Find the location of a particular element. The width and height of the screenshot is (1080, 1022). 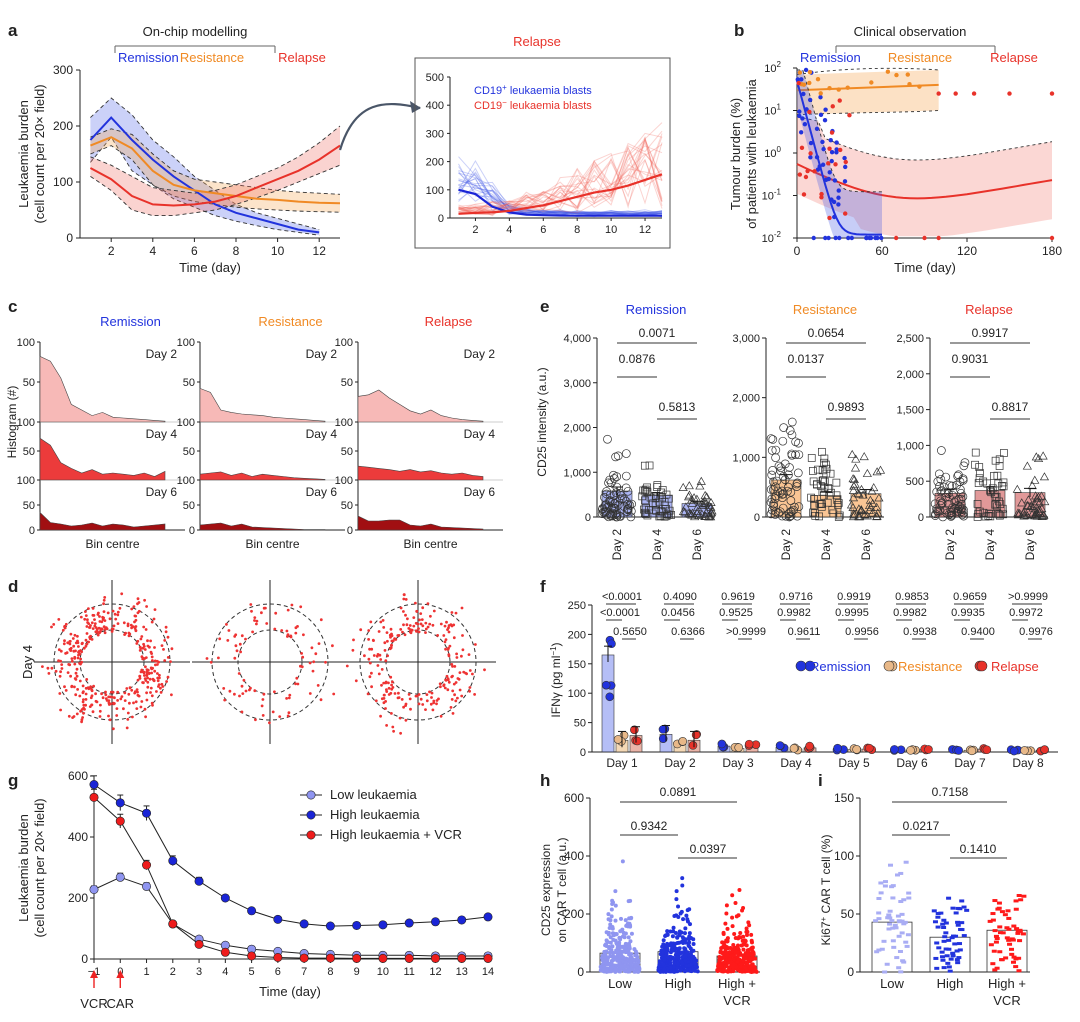

x-tick-label: 1 is located at coordinates (146, 972).